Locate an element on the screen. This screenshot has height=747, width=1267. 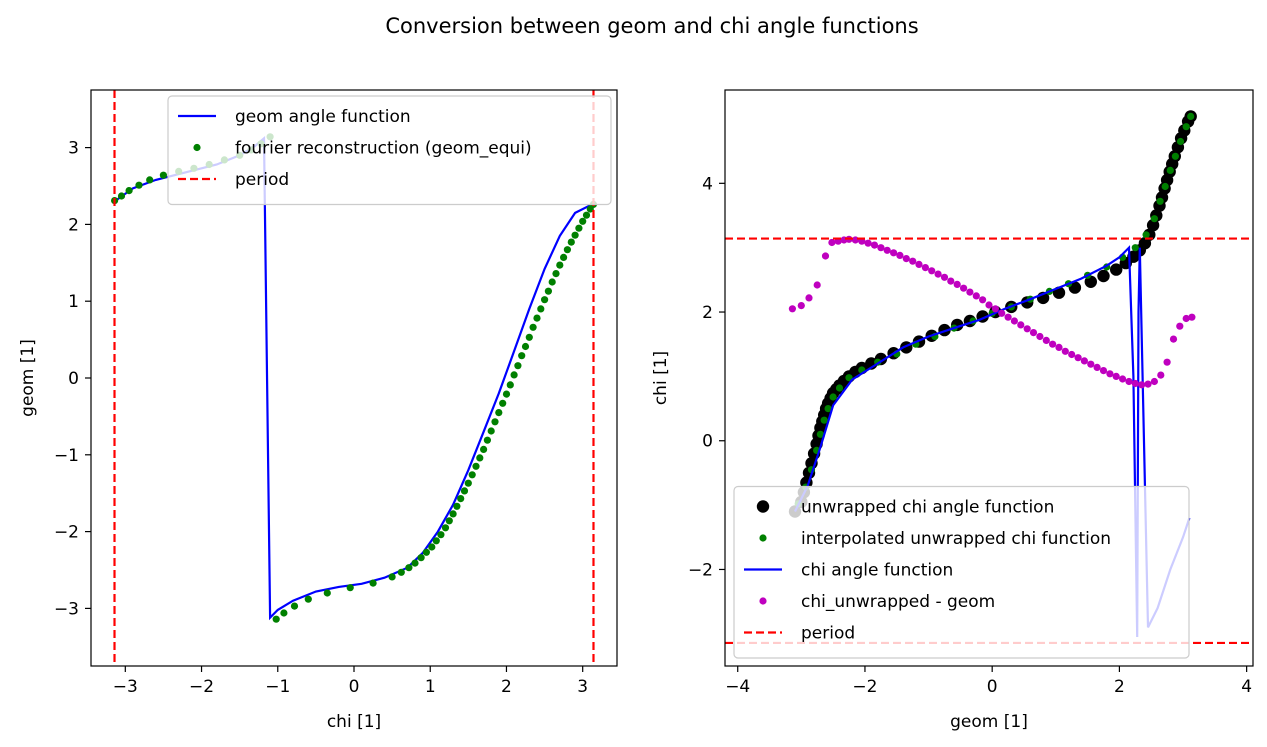
x-tick-label: 2 is located at coordinates (506, 687).